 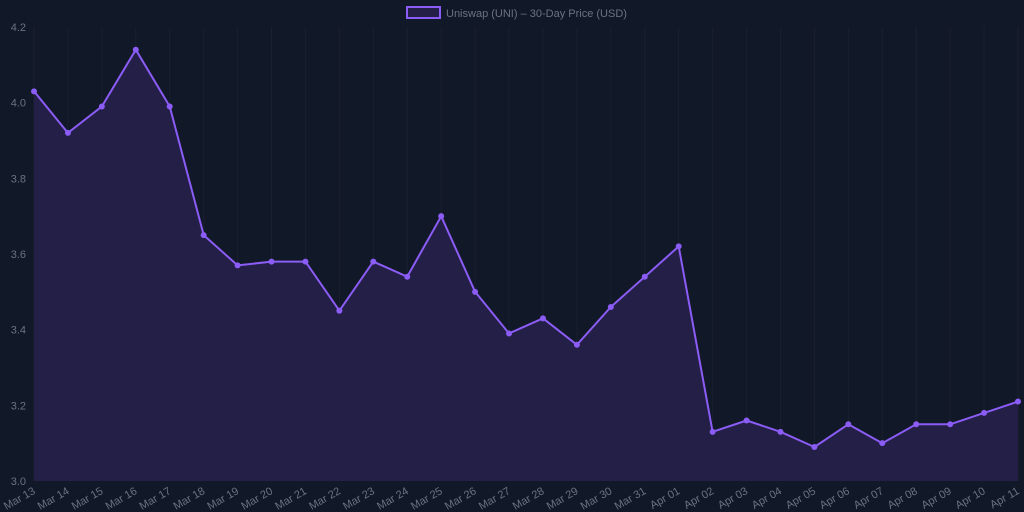 I want to click on y-tick-label: 3.0, so click(x=18, y=482).